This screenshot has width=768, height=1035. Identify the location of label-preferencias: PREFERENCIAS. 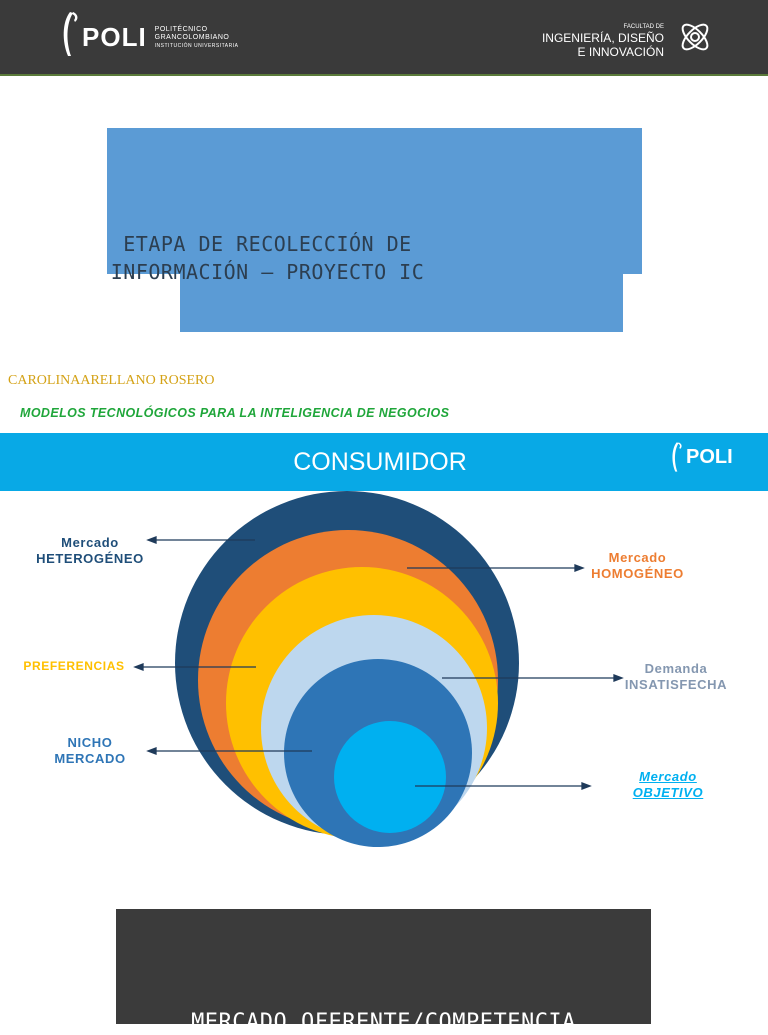
(74, 666).